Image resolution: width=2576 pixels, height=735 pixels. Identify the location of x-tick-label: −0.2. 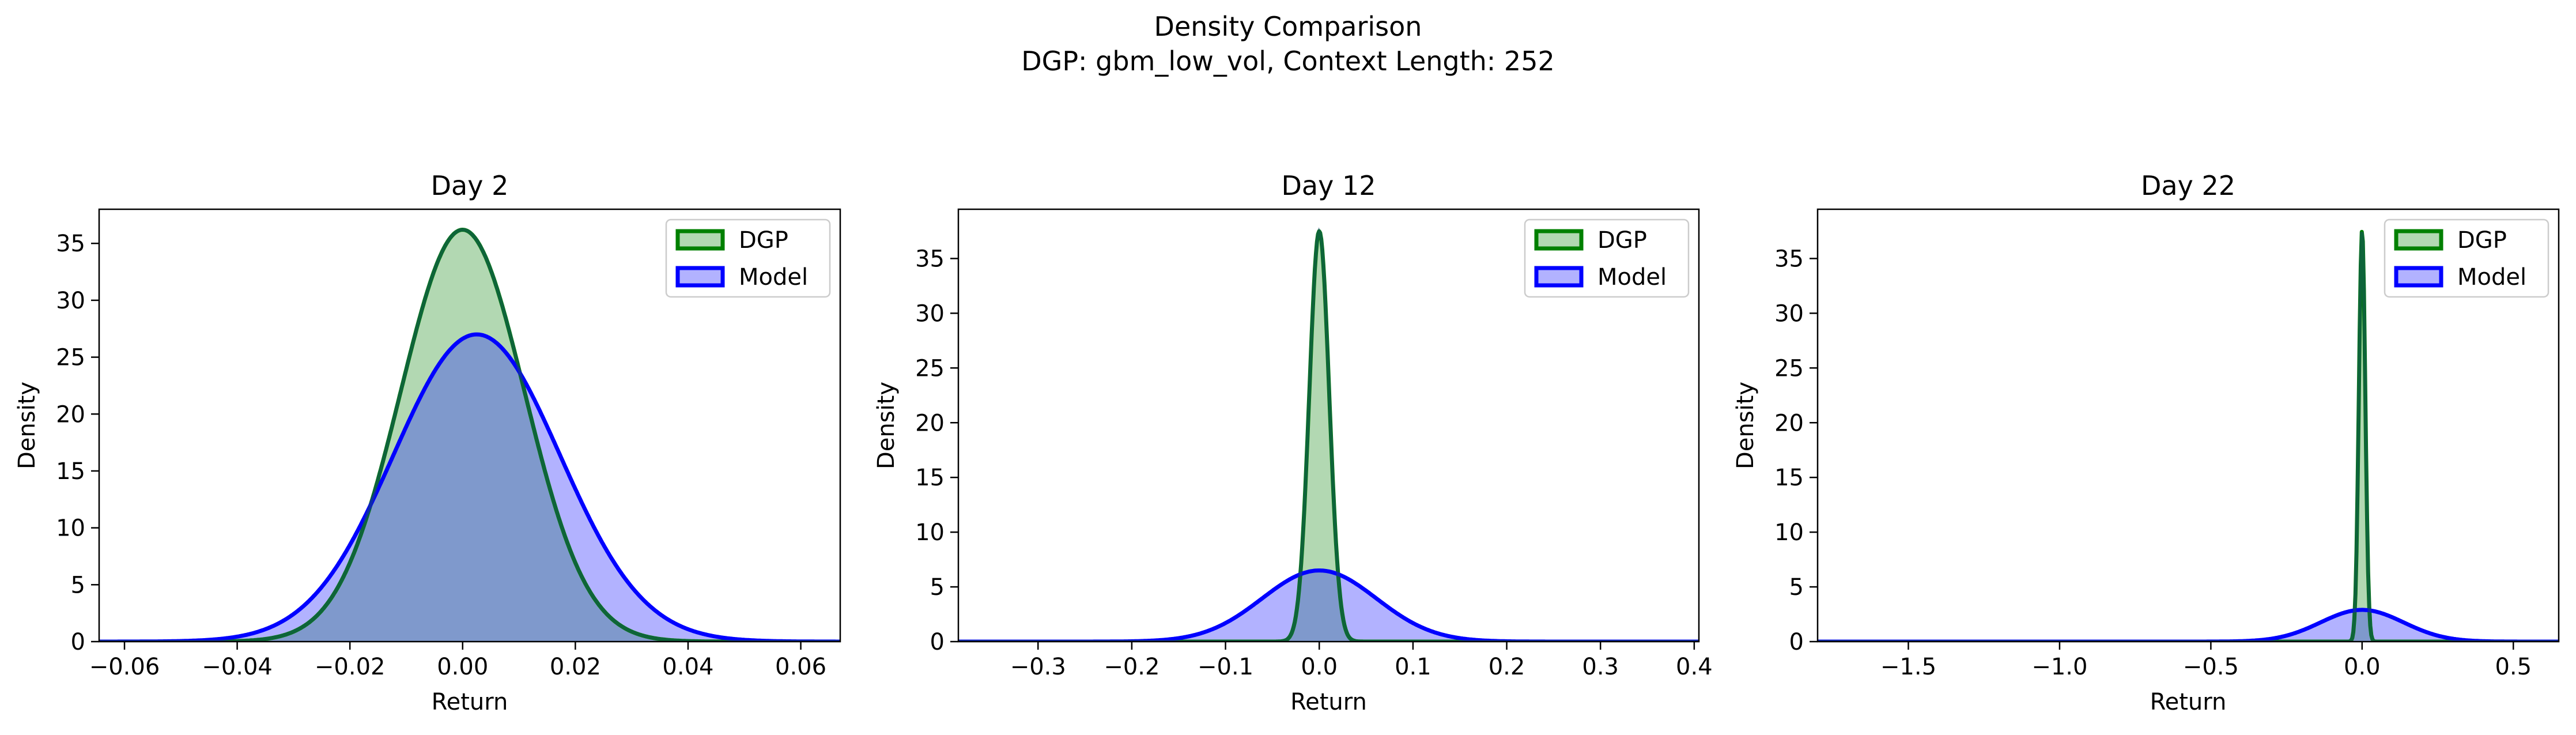
(1131, 667).